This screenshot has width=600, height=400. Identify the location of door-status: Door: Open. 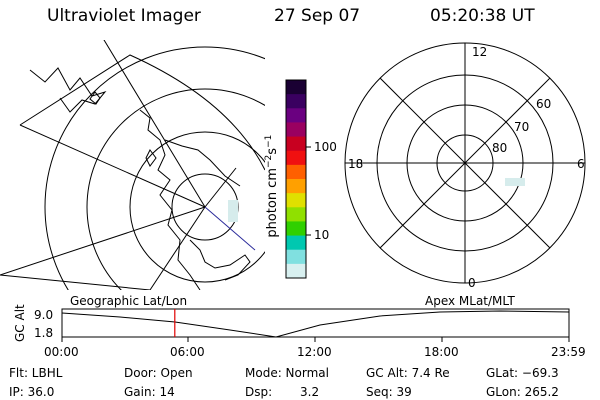
(158, 373).